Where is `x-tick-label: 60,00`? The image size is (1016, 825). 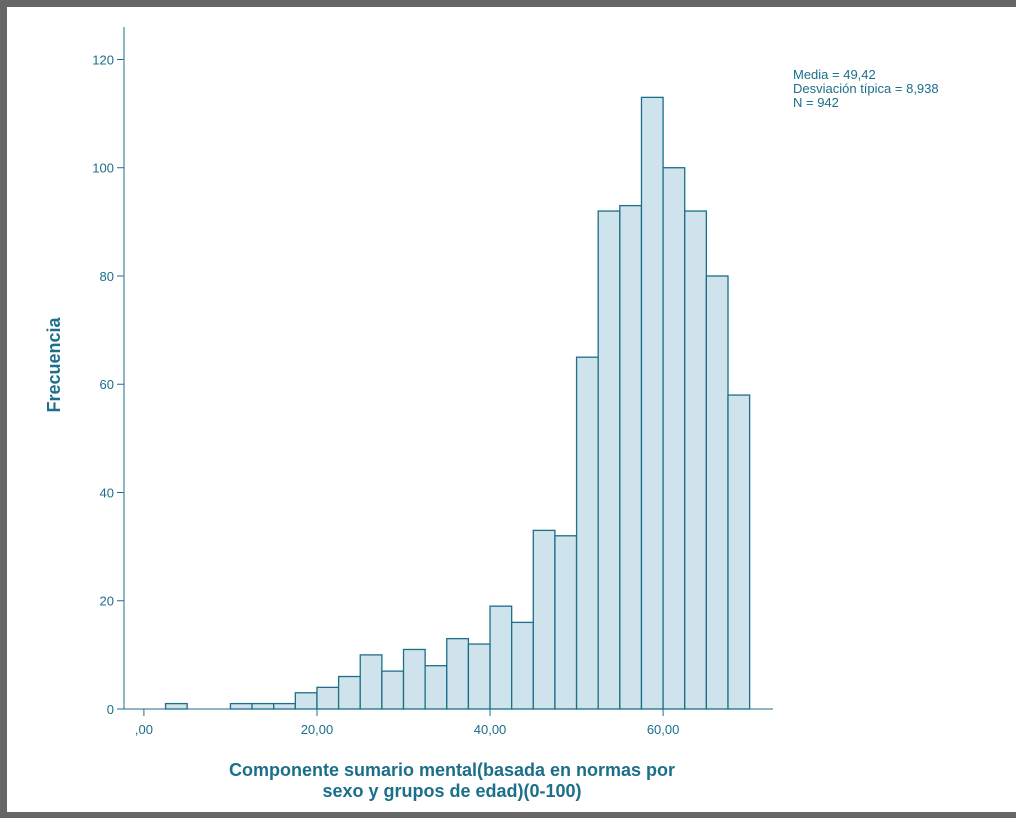 x-tick-label: 60,00 is located at coordinates (663, 729).